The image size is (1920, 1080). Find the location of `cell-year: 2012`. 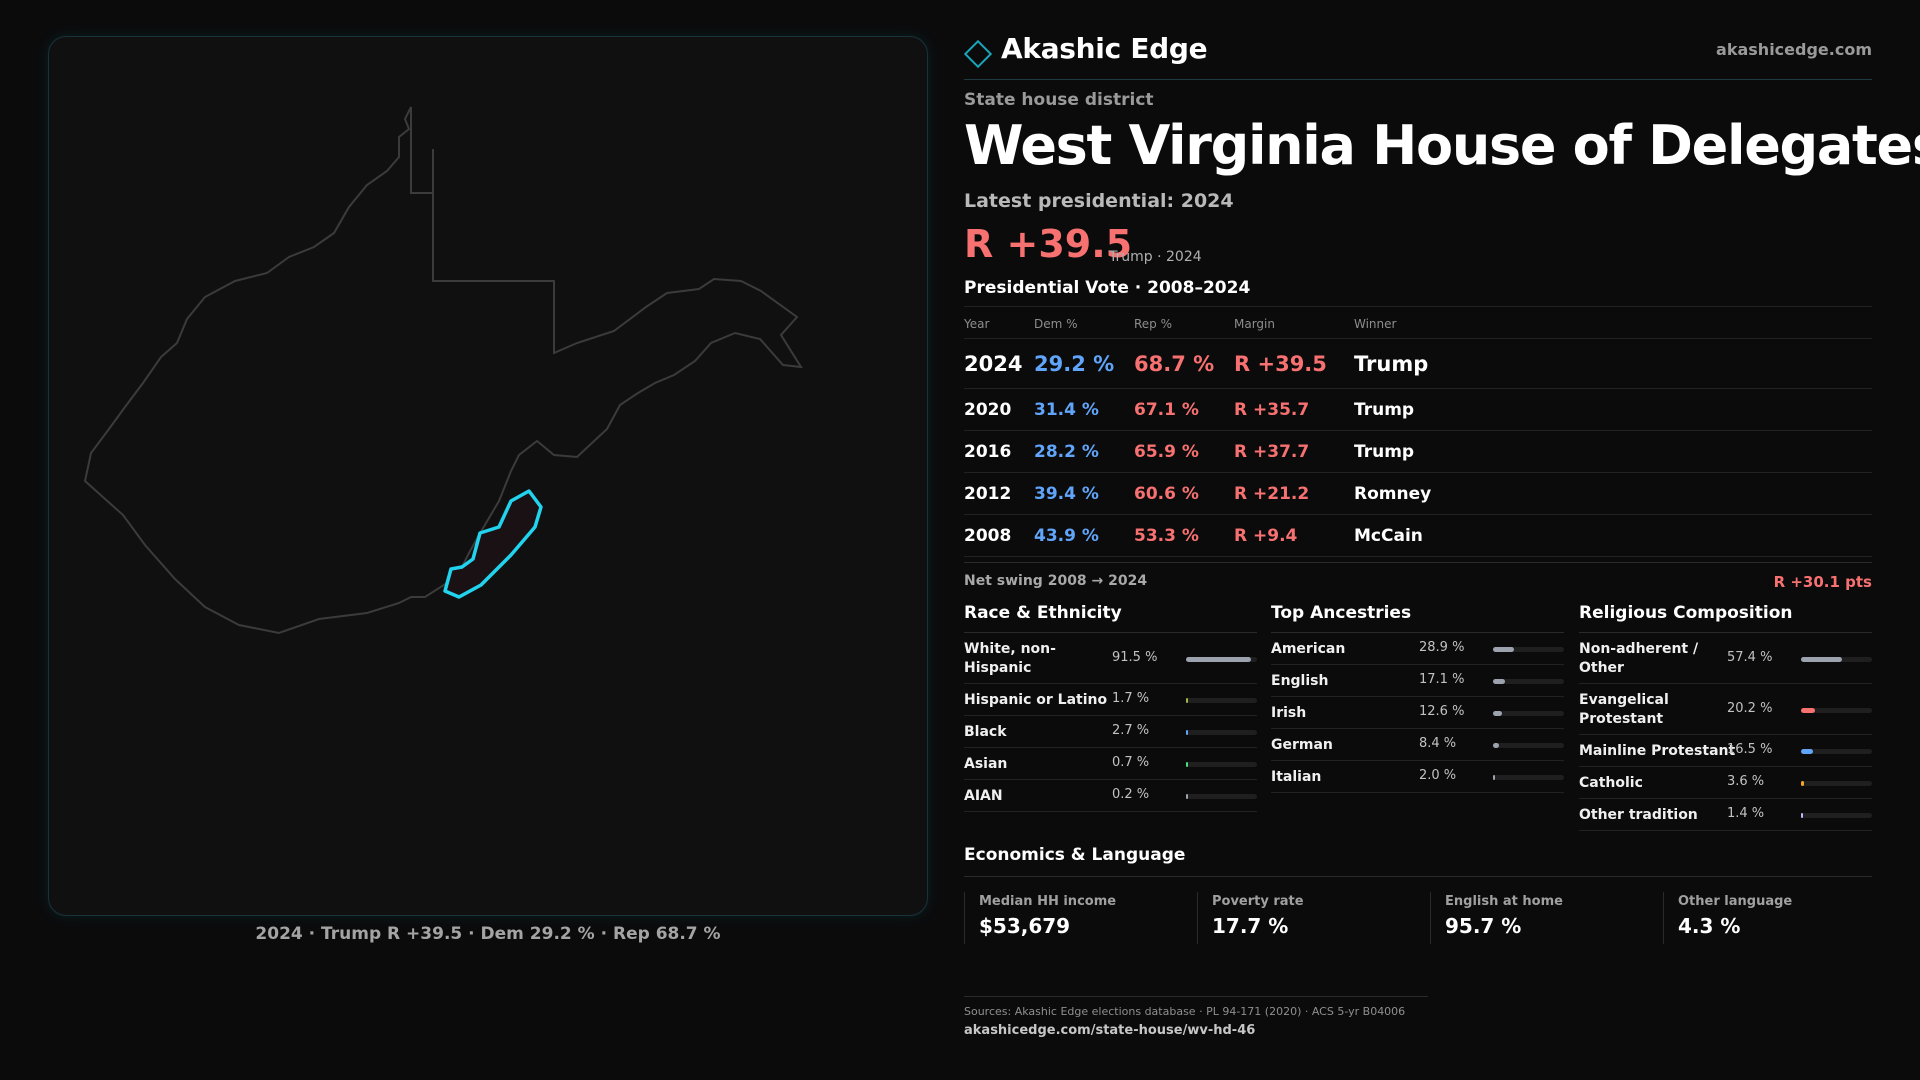

cell-year: 2012 is located at coordinates (988, 494).